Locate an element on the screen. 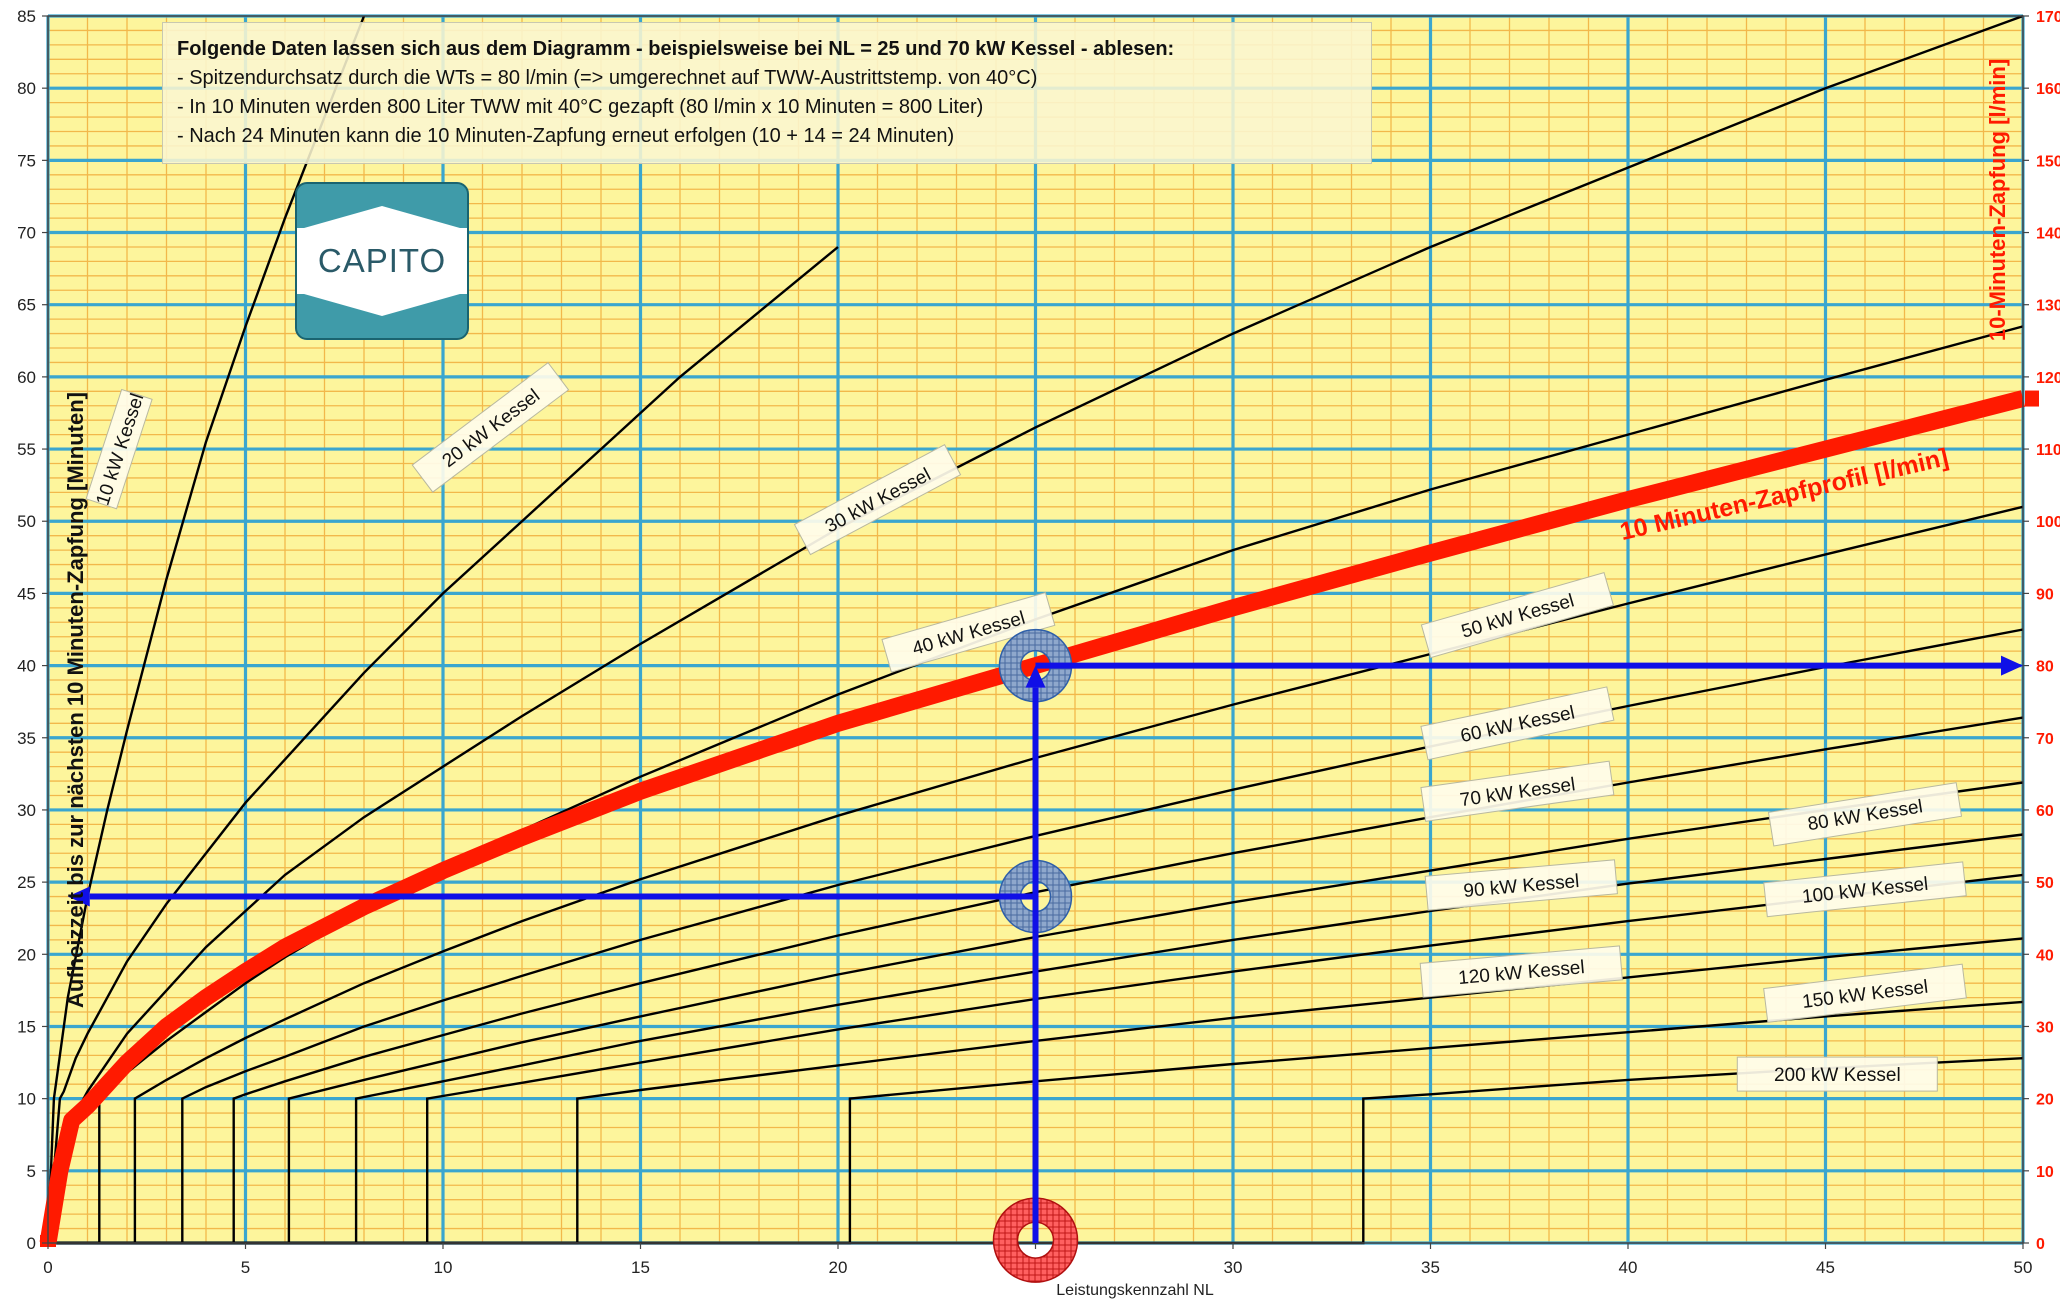  x-tick-label: 15 is located at coordinates (640, 1267).